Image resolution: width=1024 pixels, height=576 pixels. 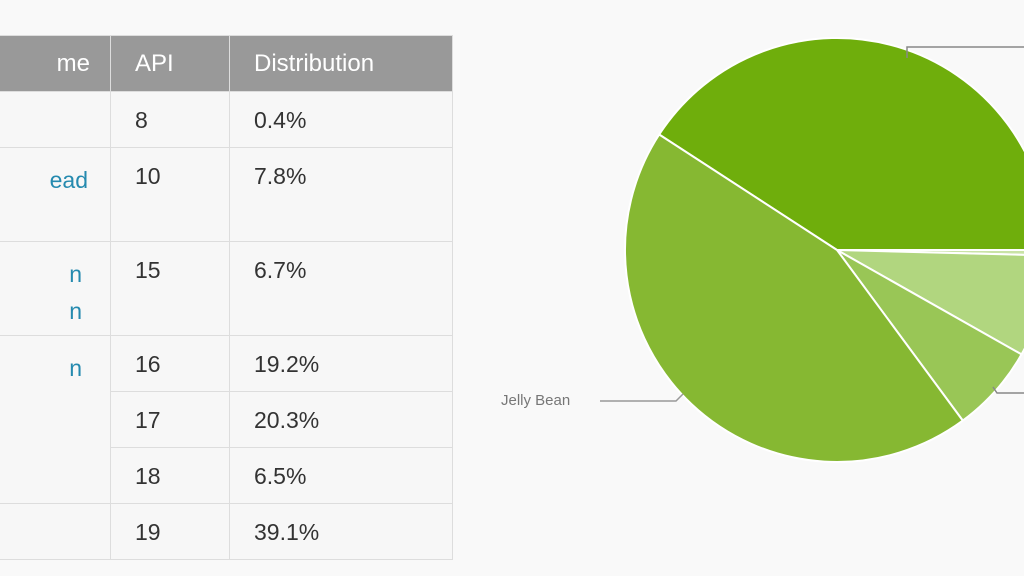 What do you see at coordinates (341, 419) in the screenshot?
I see `distribution-cell: 20.3%` at bounding box center [341, 419].